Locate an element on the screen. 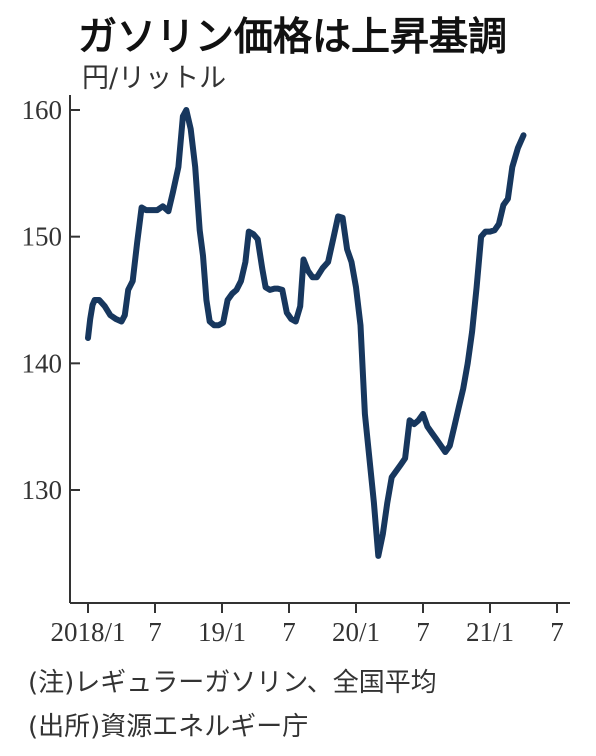 Image resolution: width=596 pixels, height=756 pixels. x-tick-label: 20/1 is located at coordinates (356, 632).